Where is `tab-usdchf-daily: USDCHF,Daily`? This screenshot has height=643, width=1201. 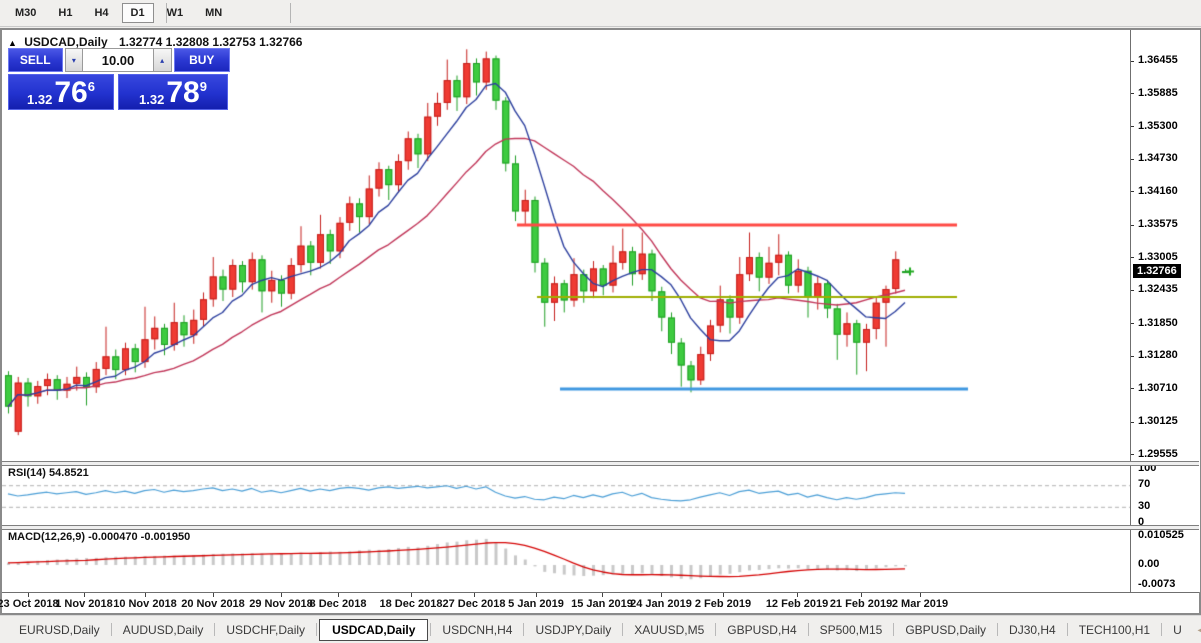 tab-usdchf-daily: USDCHF,Daily is located at coordinates (266, 629).